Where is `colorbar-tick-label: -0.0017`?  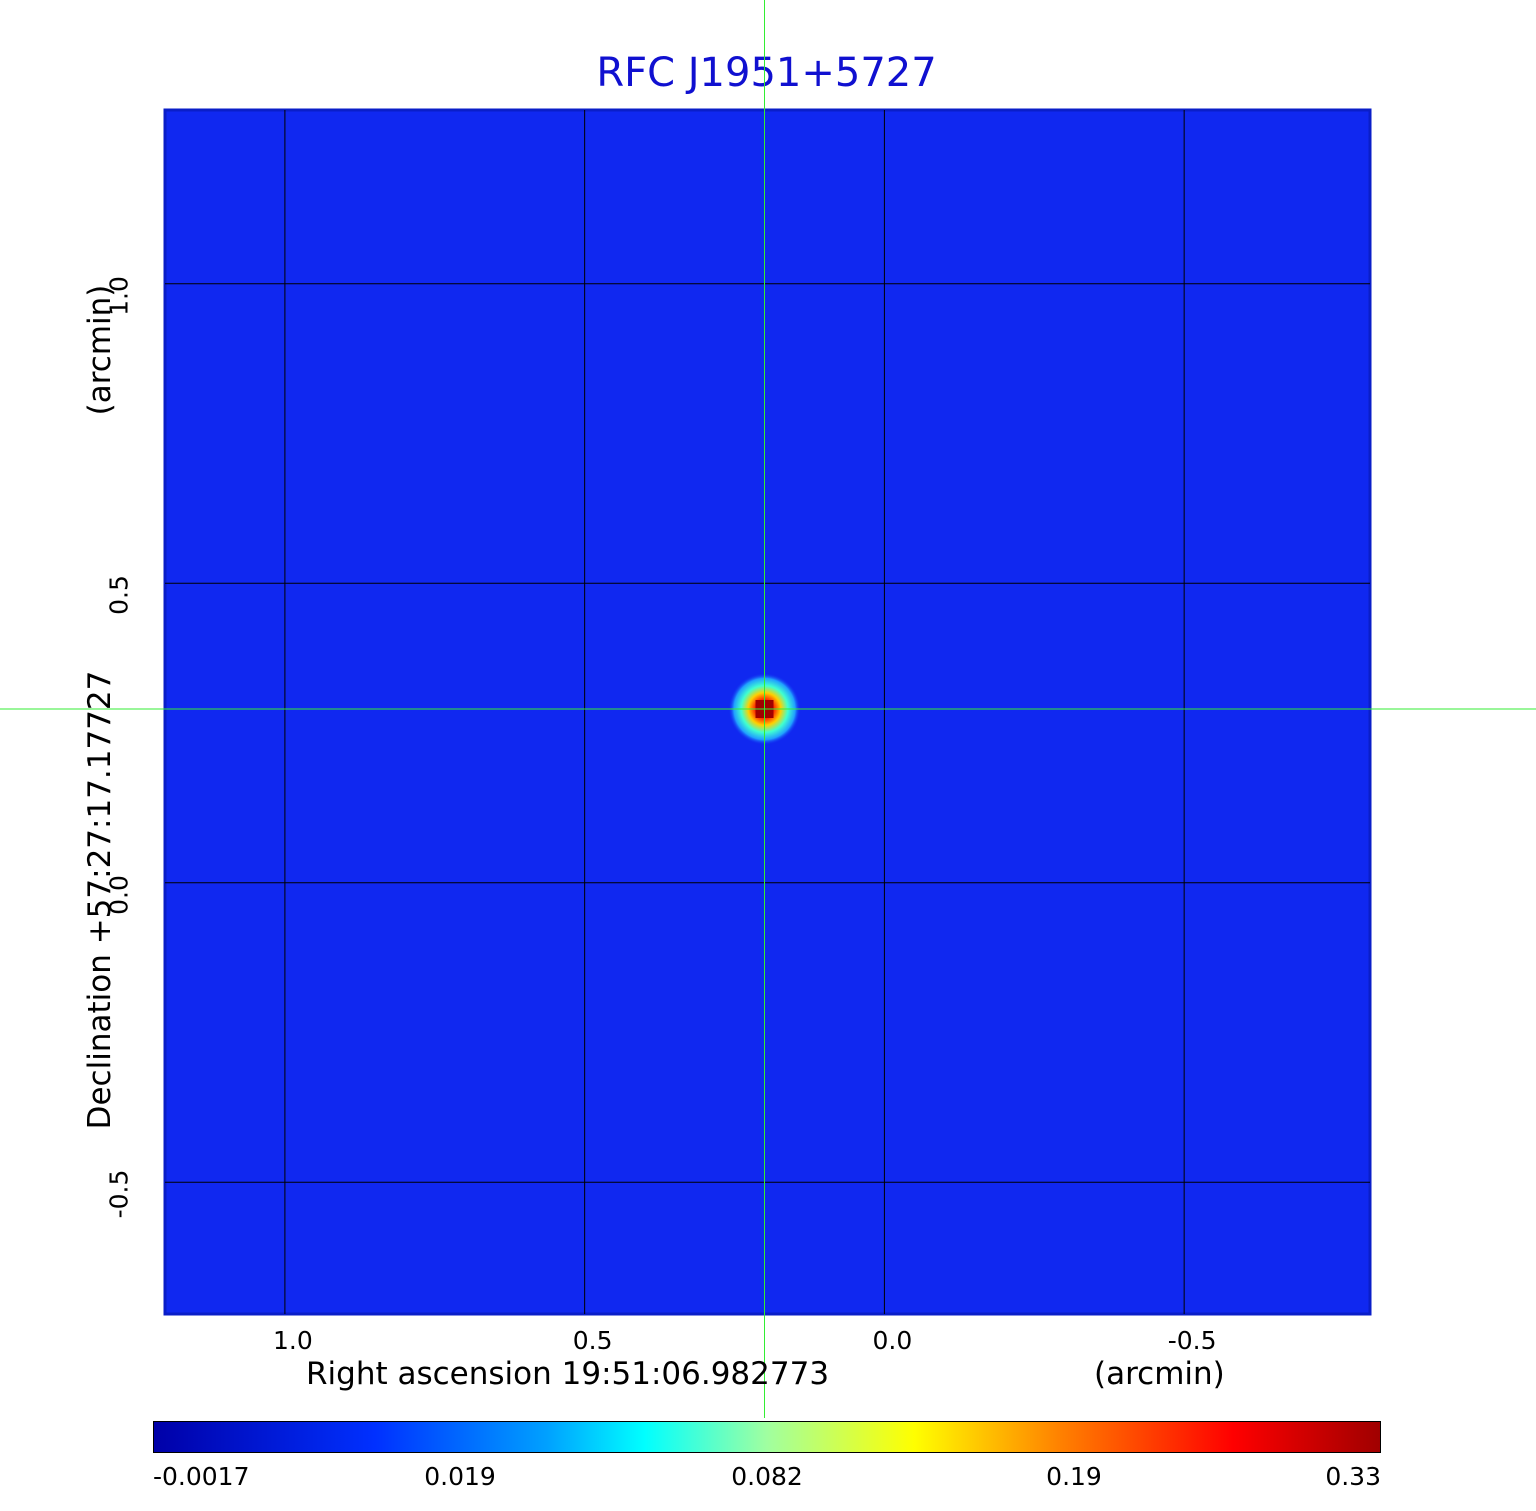 colorbar-tick-label: -0.0017 is located at coordinates (201, 1476).